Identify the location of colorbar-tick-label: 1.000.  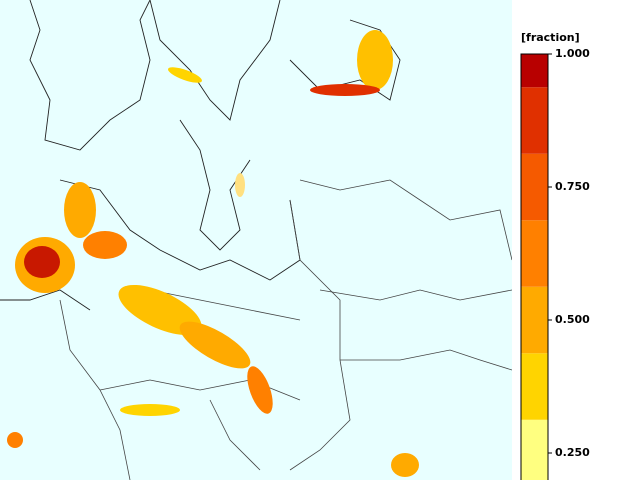
(572, 53).